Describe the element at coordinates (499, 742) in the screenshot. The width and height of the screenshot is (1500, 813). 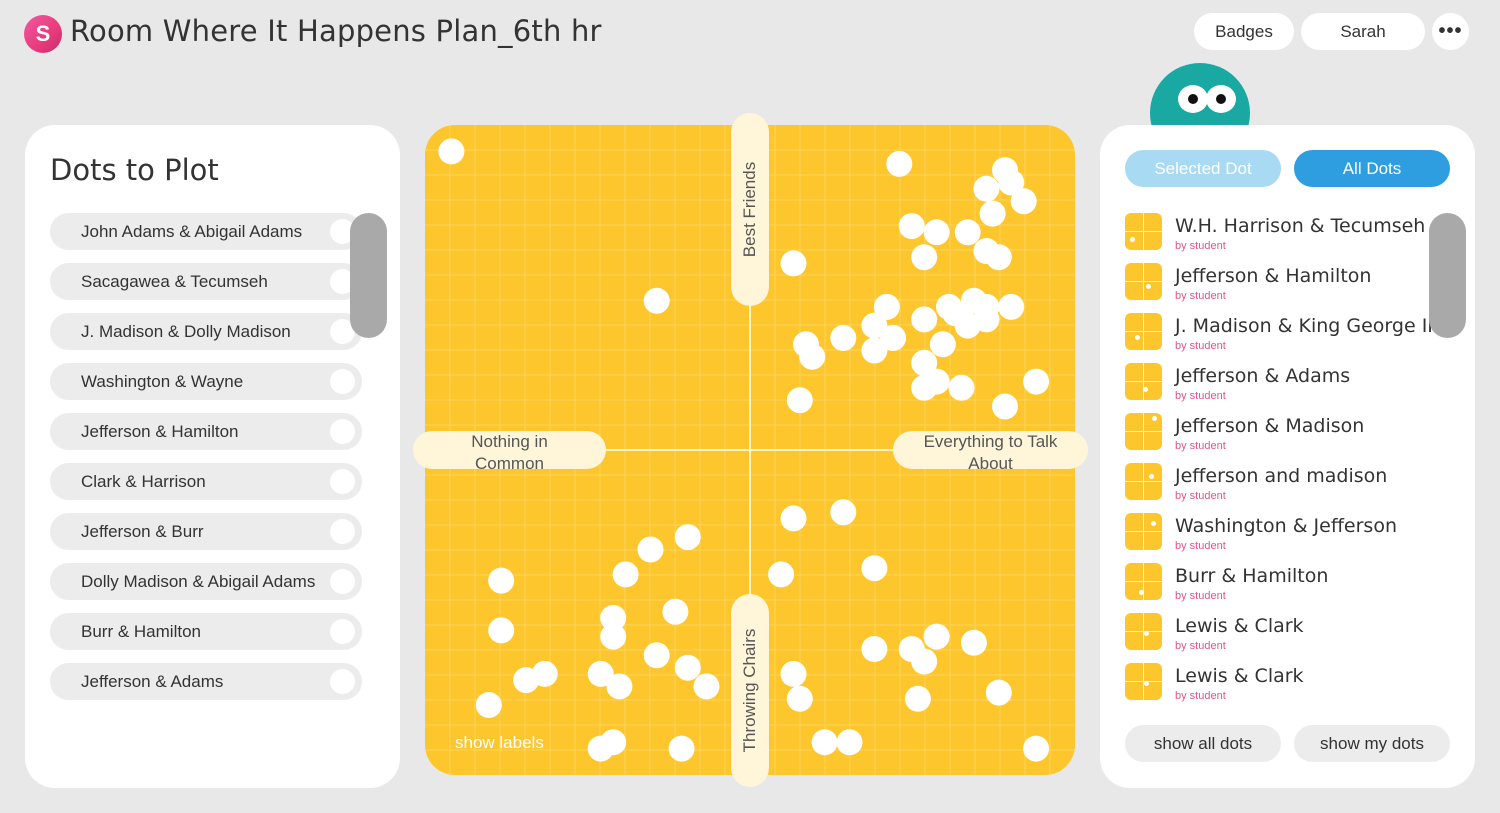
I see `show-labels-link: show labels` at that location.